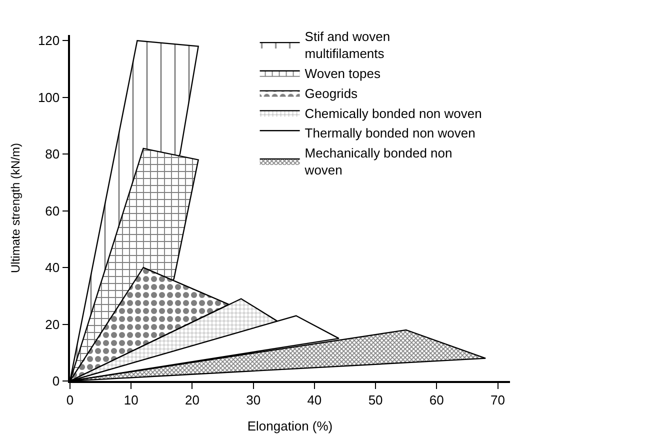 This screenshot has height=443, width=660. Describe the element at coordinates (15, 208) in the screenshot. I see `y-axis-title: Ultimate strength (kN/m)` at that location.